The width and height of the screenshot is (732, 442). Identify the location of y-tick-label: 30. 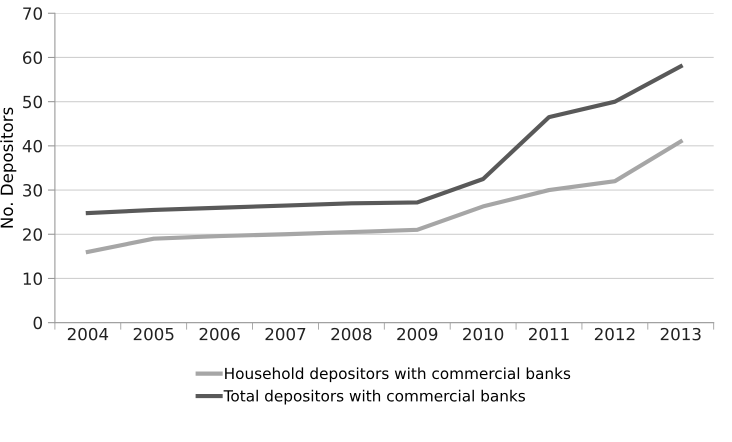
(32, 190).